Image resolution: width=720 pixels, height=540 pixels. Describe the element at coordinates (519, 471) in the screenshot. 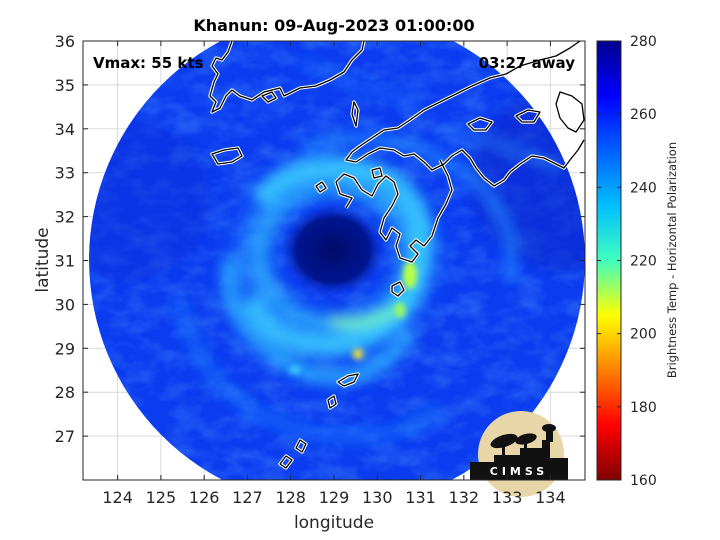

I see `logo-text: CIMSS` at that location.